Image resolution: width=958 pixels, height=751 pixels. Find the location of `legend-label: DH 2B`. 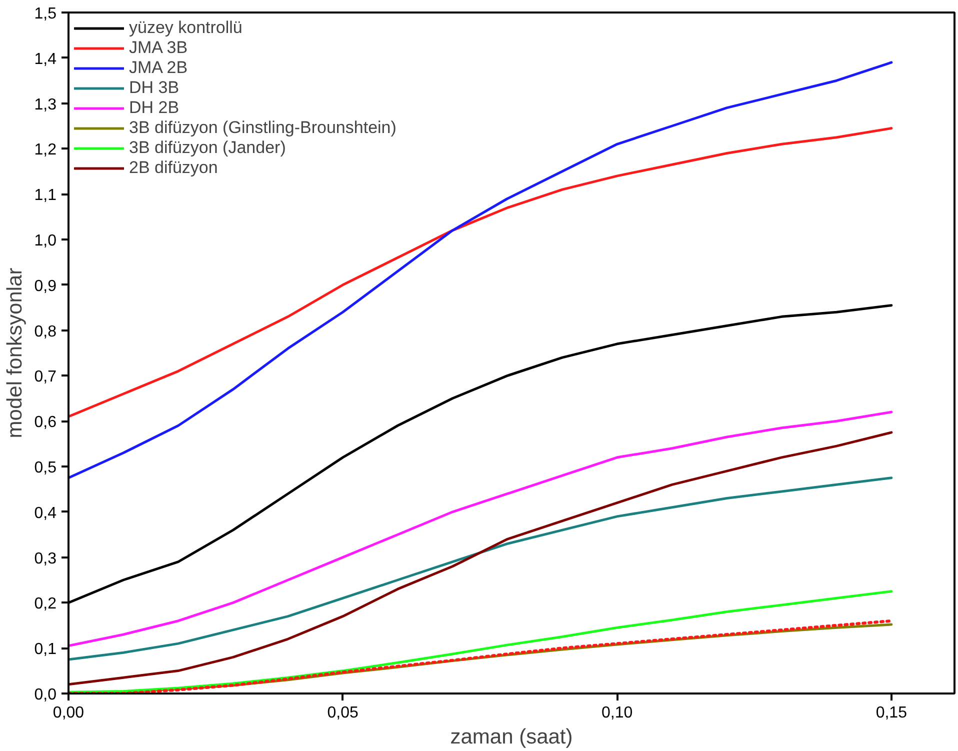

legend-label: DH 2B is located at coordinates (154, 108).